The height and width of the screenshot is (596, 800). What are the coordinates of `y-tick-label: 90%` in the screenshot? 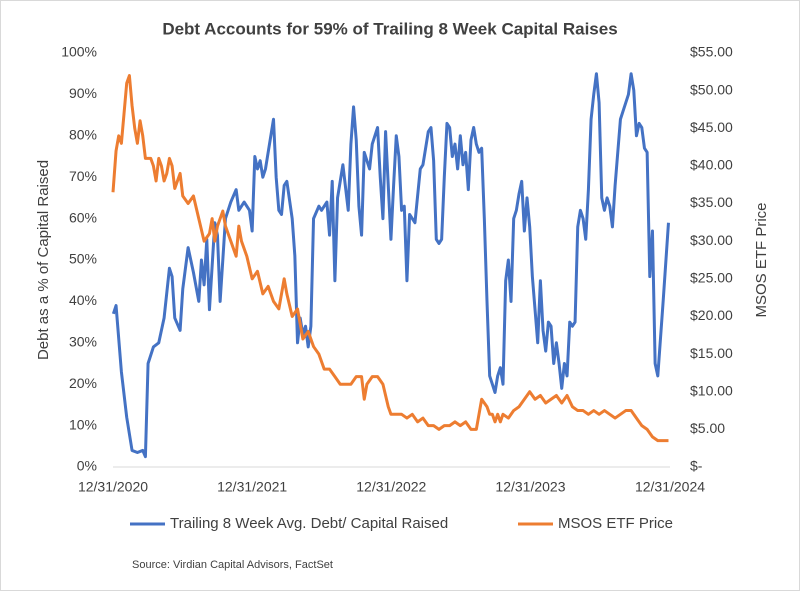 It's located at (83, 93).